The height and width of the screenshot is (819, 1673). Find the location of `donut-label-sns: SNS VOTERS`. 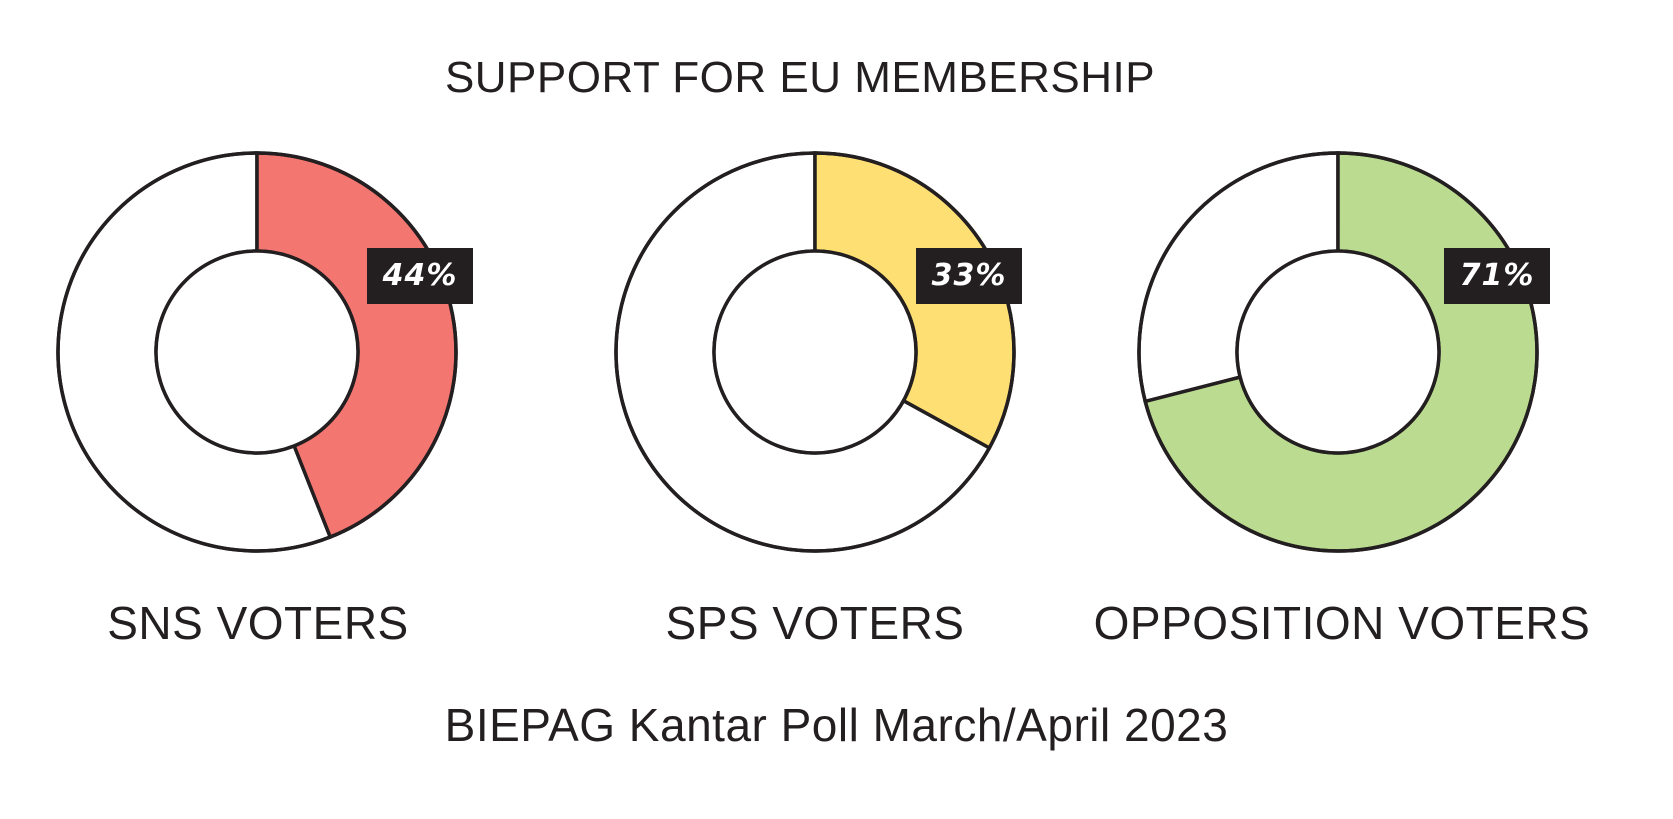

donut-label-sns: SNS VOTERS is located at coordinates (258, 623).